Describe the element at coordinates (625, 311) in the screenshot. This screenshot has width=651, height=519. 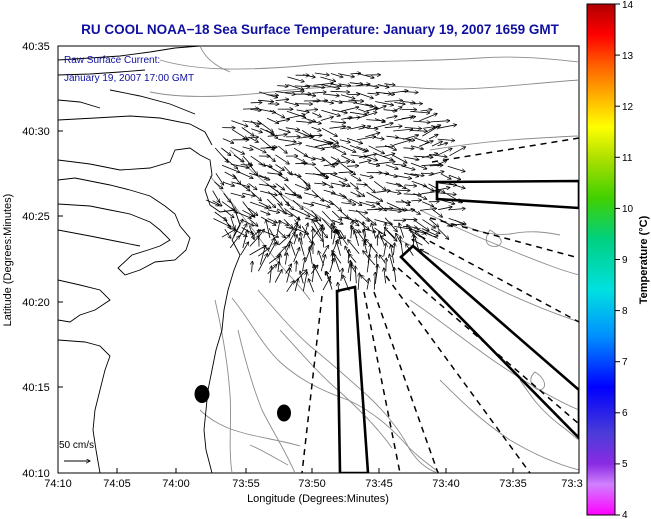
I see `colorbar-tick-label: 8` at that location.